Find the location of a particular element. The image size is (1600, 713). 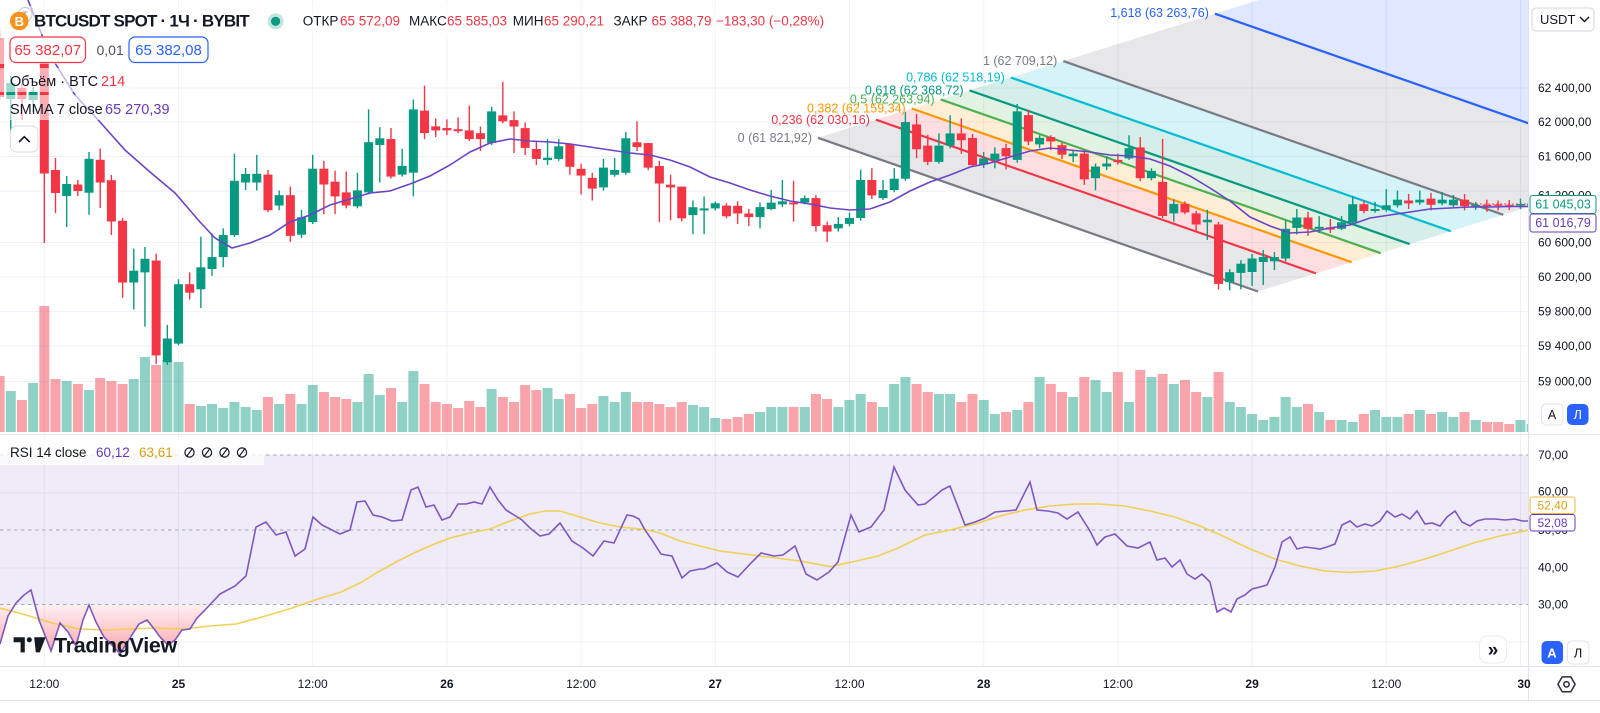

svg-text: МАКС is located at coordinates (428, 21).